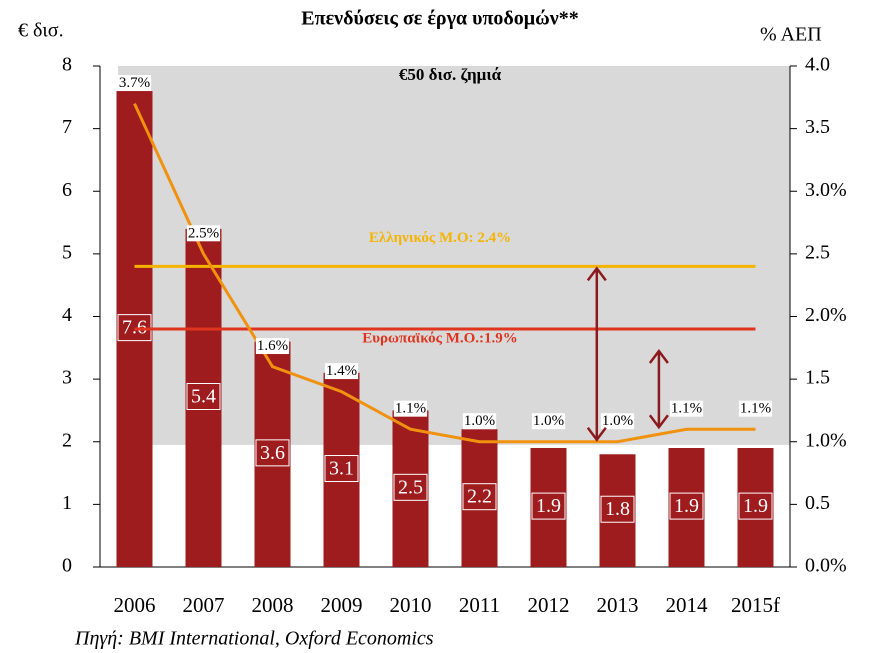  What do you see at coordinates (618, 605) in the screenshot?
I see `x-tick-label: 2013` at bounding box center [618, 605].